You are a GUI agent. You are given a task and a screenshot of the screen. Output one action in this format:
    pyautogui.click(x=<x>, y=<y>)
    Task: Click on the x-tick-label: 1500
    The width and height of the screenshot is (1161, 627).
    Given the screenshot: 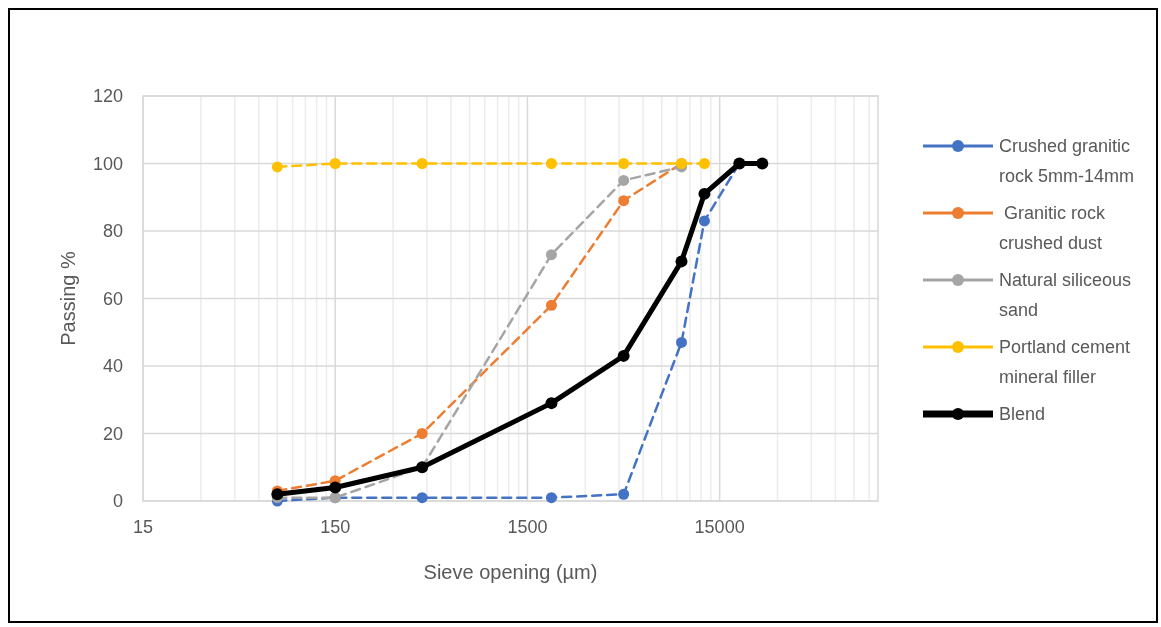 What is the action you would take?
    pyautogui.click(x=527, y=527)
    